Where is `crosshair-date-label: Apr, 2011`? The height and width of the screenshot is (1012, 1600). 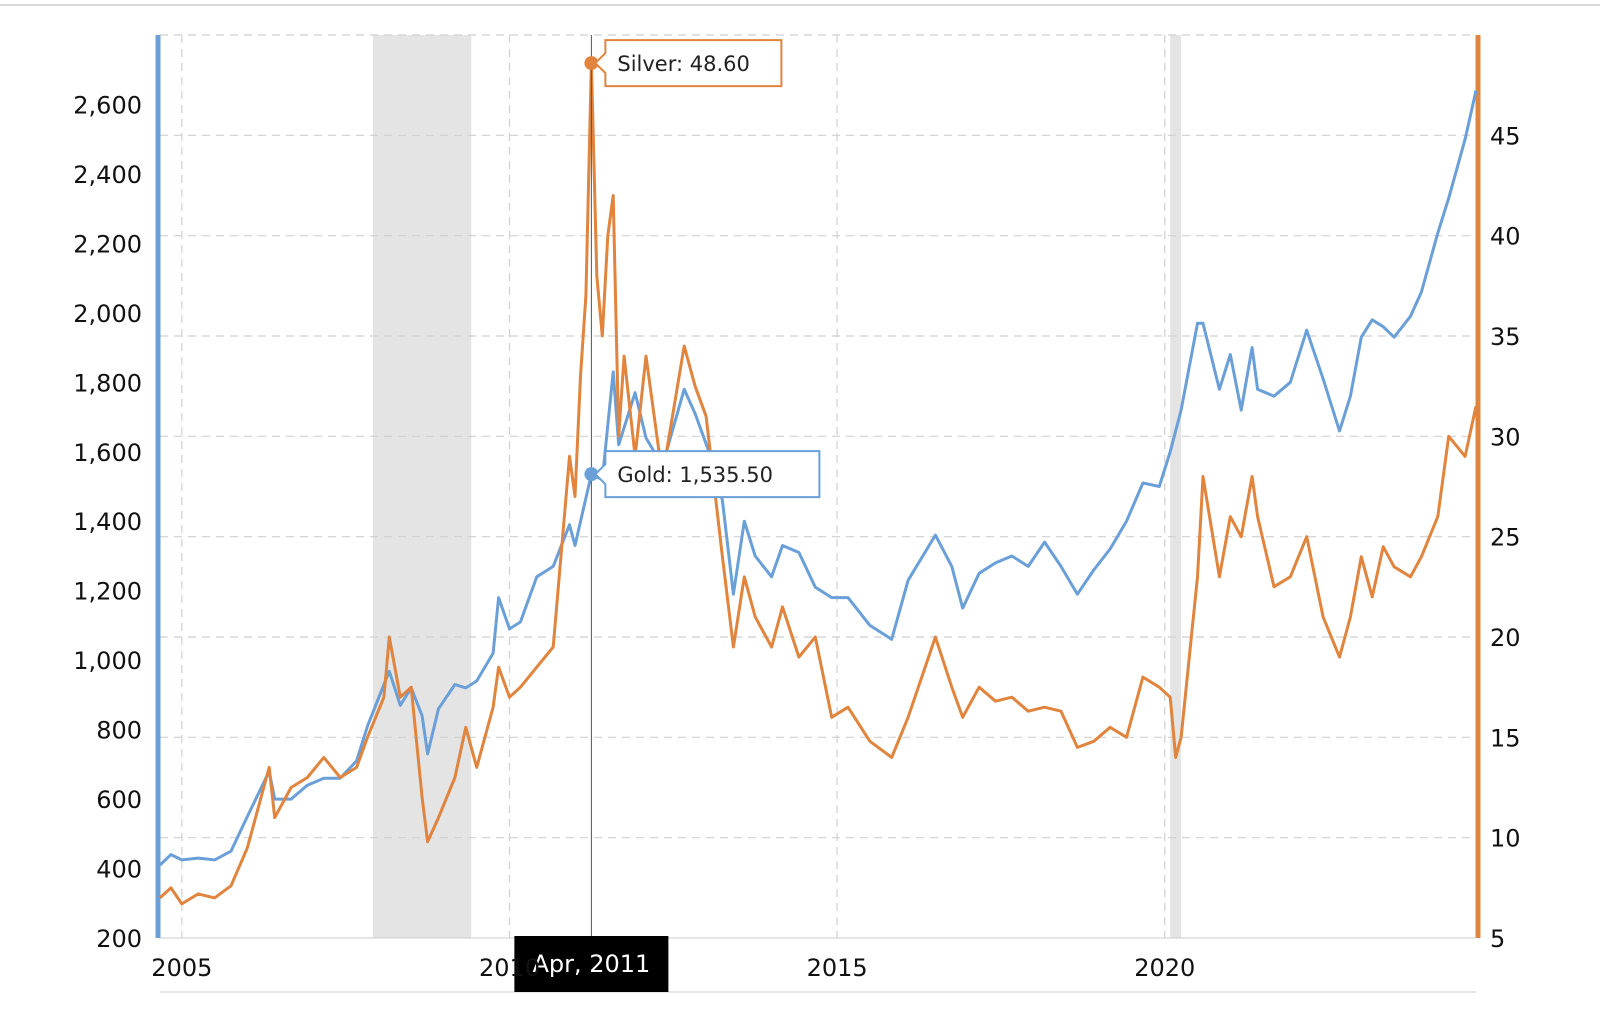
crosshair-date-label: Apr, 2011 is located at coordinates (591, 964).